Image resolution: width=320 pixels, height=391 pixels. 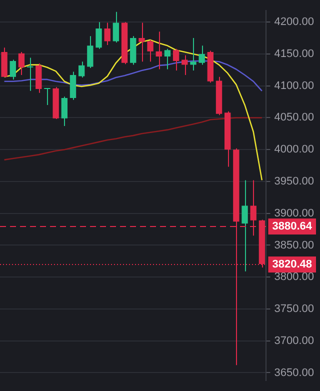 I want to click on y-tick-label: 3700.00, so click(x=294, y=340).